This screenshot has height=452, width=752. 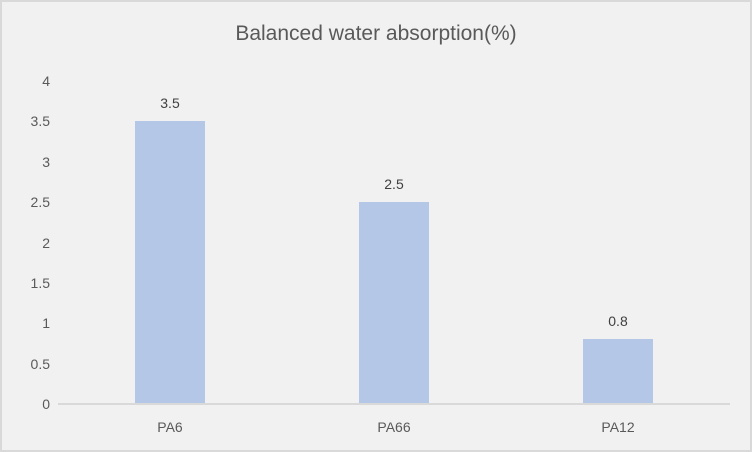 I want to click on x-axis-category-label: PA6, so click(x=170, y=427).